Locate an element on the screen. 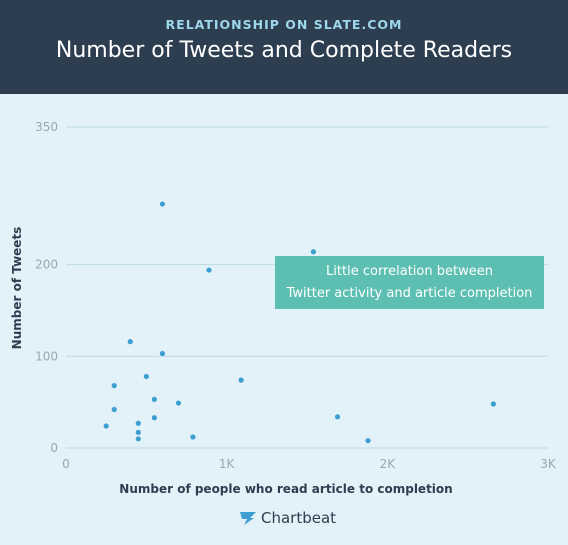 Image resolution: width=568 pixels, height=545 pixels. annotation-line-2: Twitter activity and article completion is located at coordinates (409, 293).